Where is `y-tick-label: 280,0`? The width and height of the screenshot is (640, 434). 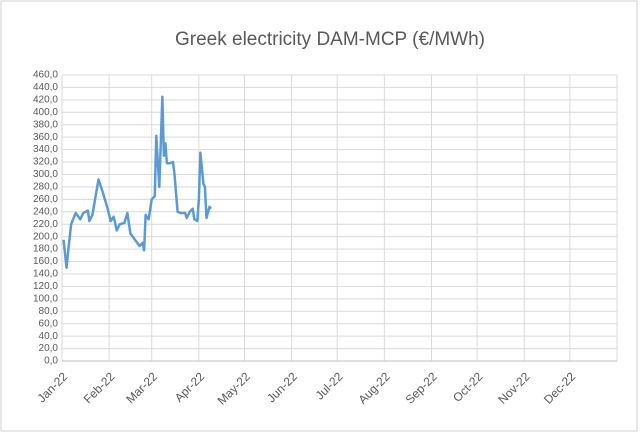
y-tick-label: 280,0 is located at coordinates (45, 187).